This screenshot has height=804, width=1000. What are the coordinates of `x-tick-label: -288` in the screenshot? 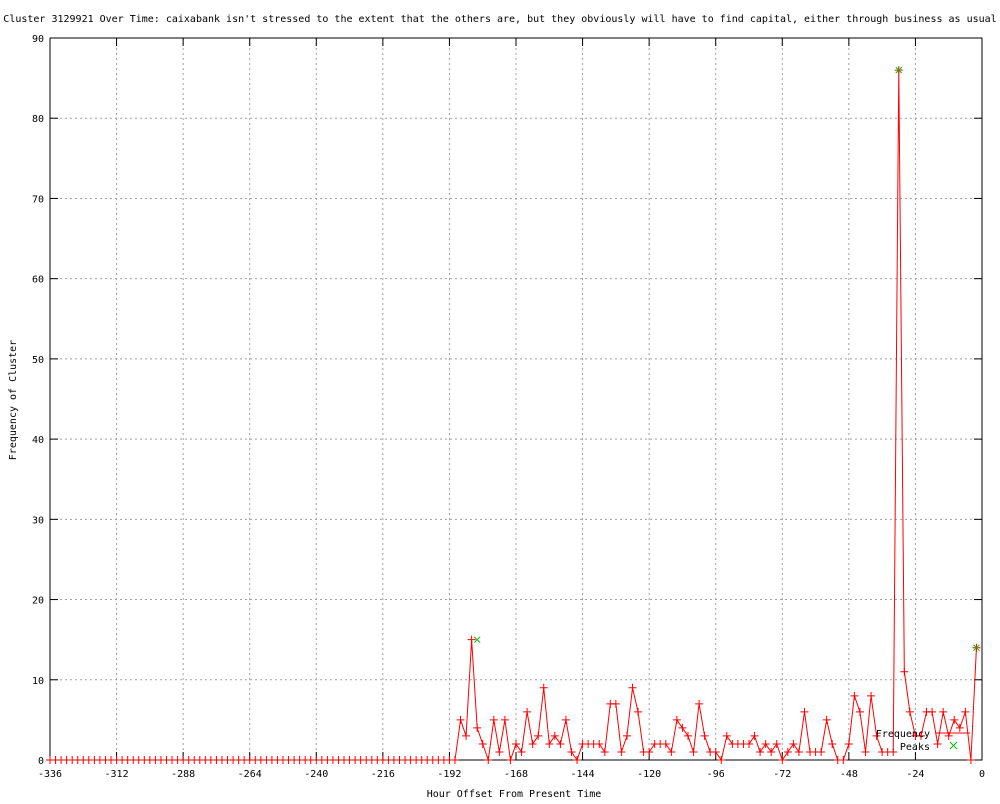 It's located at (183, 774).